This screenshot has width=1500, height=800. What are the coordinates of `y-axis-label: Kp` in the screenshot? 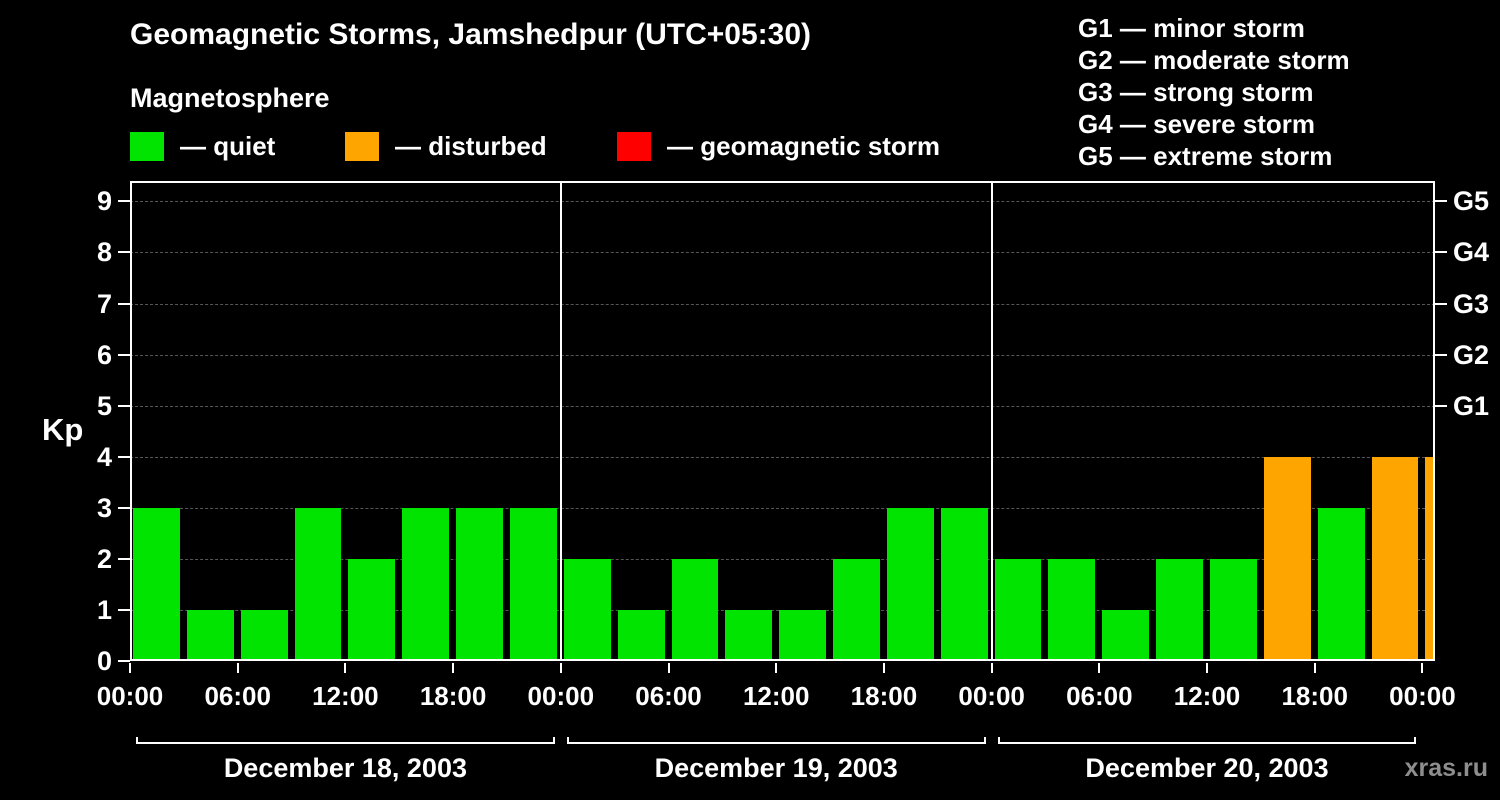 It's located at (63, 429).